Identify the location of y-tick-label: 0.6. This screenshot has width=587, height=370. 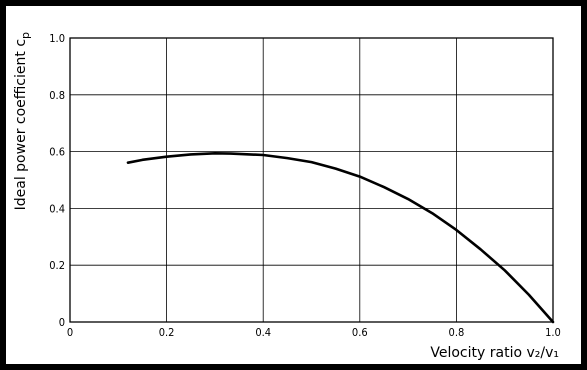
(57, 152).